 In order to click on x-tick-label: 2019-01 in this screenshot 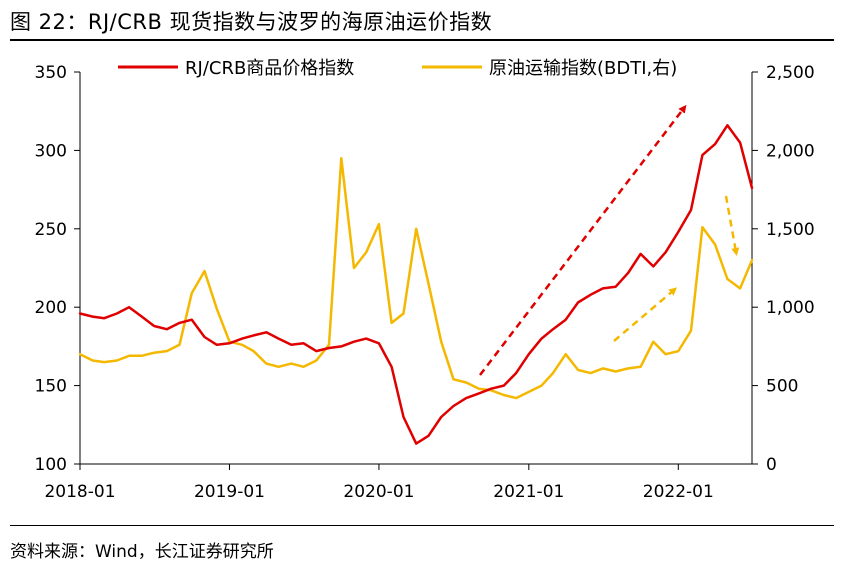, I will do `click(229, 492)`.